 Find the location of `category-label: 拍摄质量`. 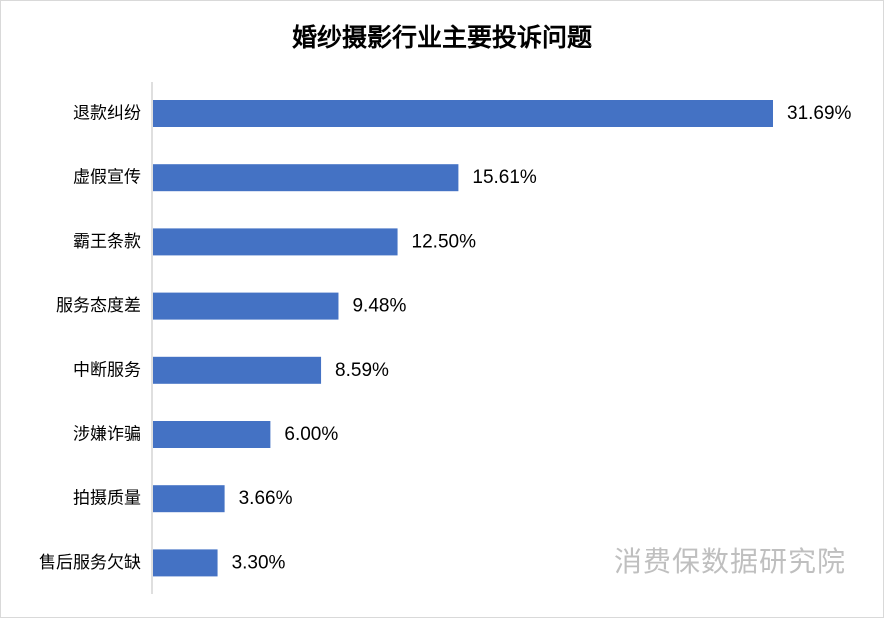

category-label: 拍摄质量 is located at coordinates (107, 499).